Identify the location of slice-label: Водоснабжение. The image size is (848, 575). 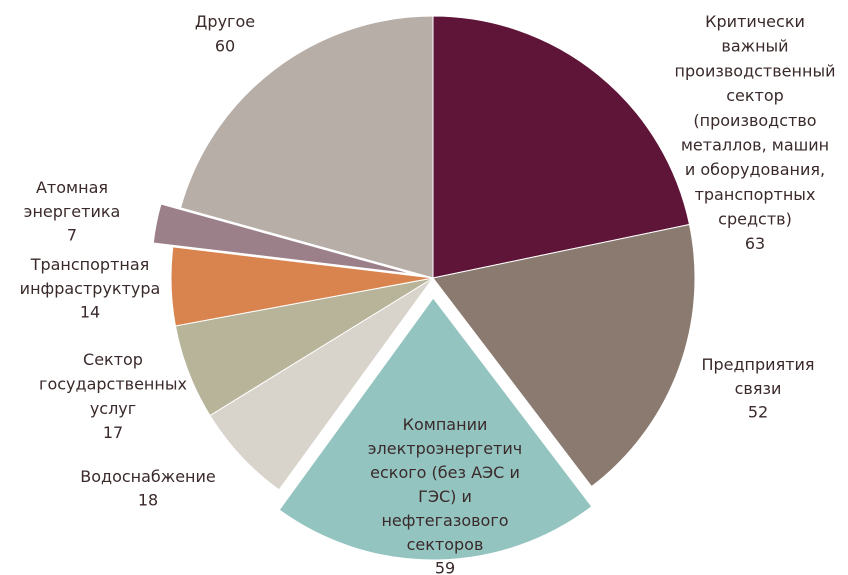
(148, 476).